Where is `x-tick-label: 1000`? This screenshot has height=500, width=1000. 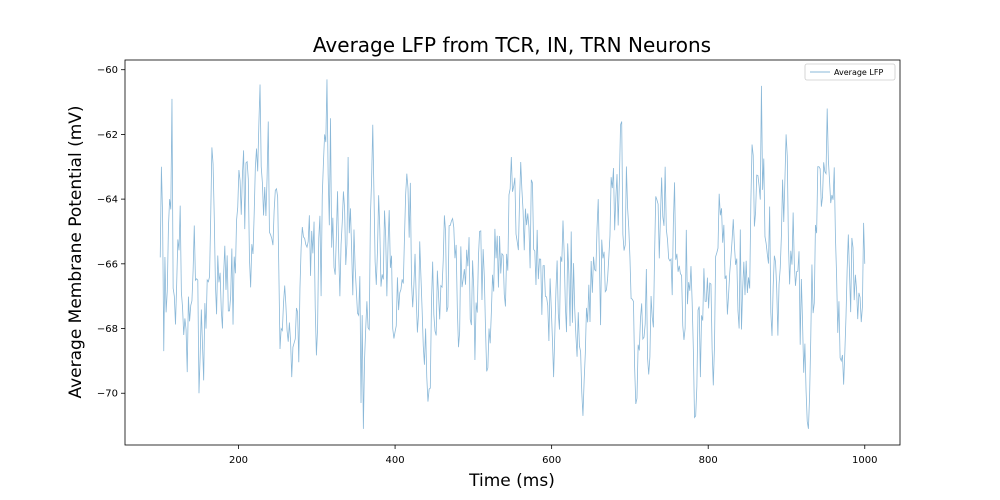
x-tick-label: 1000 is located at coordinates (864, 460).